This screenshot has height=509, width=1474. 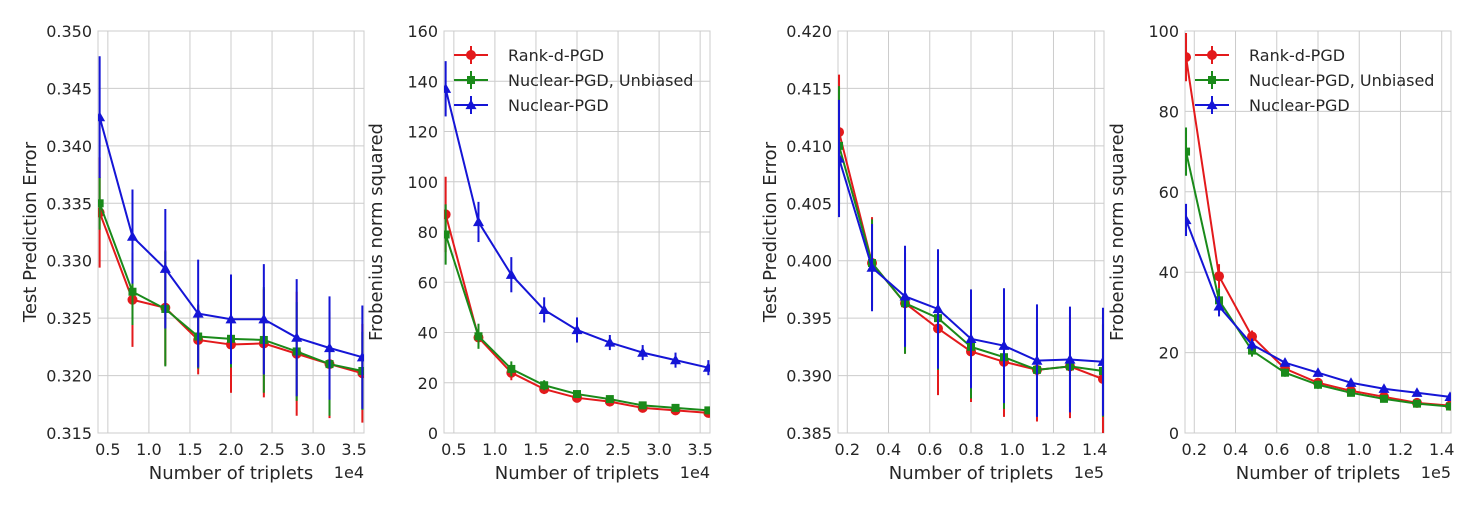 What do you see at coordinates (535, 449) in the screenshot?
I see `x-tick-label: 1.5` at bounding box center [535, 449].